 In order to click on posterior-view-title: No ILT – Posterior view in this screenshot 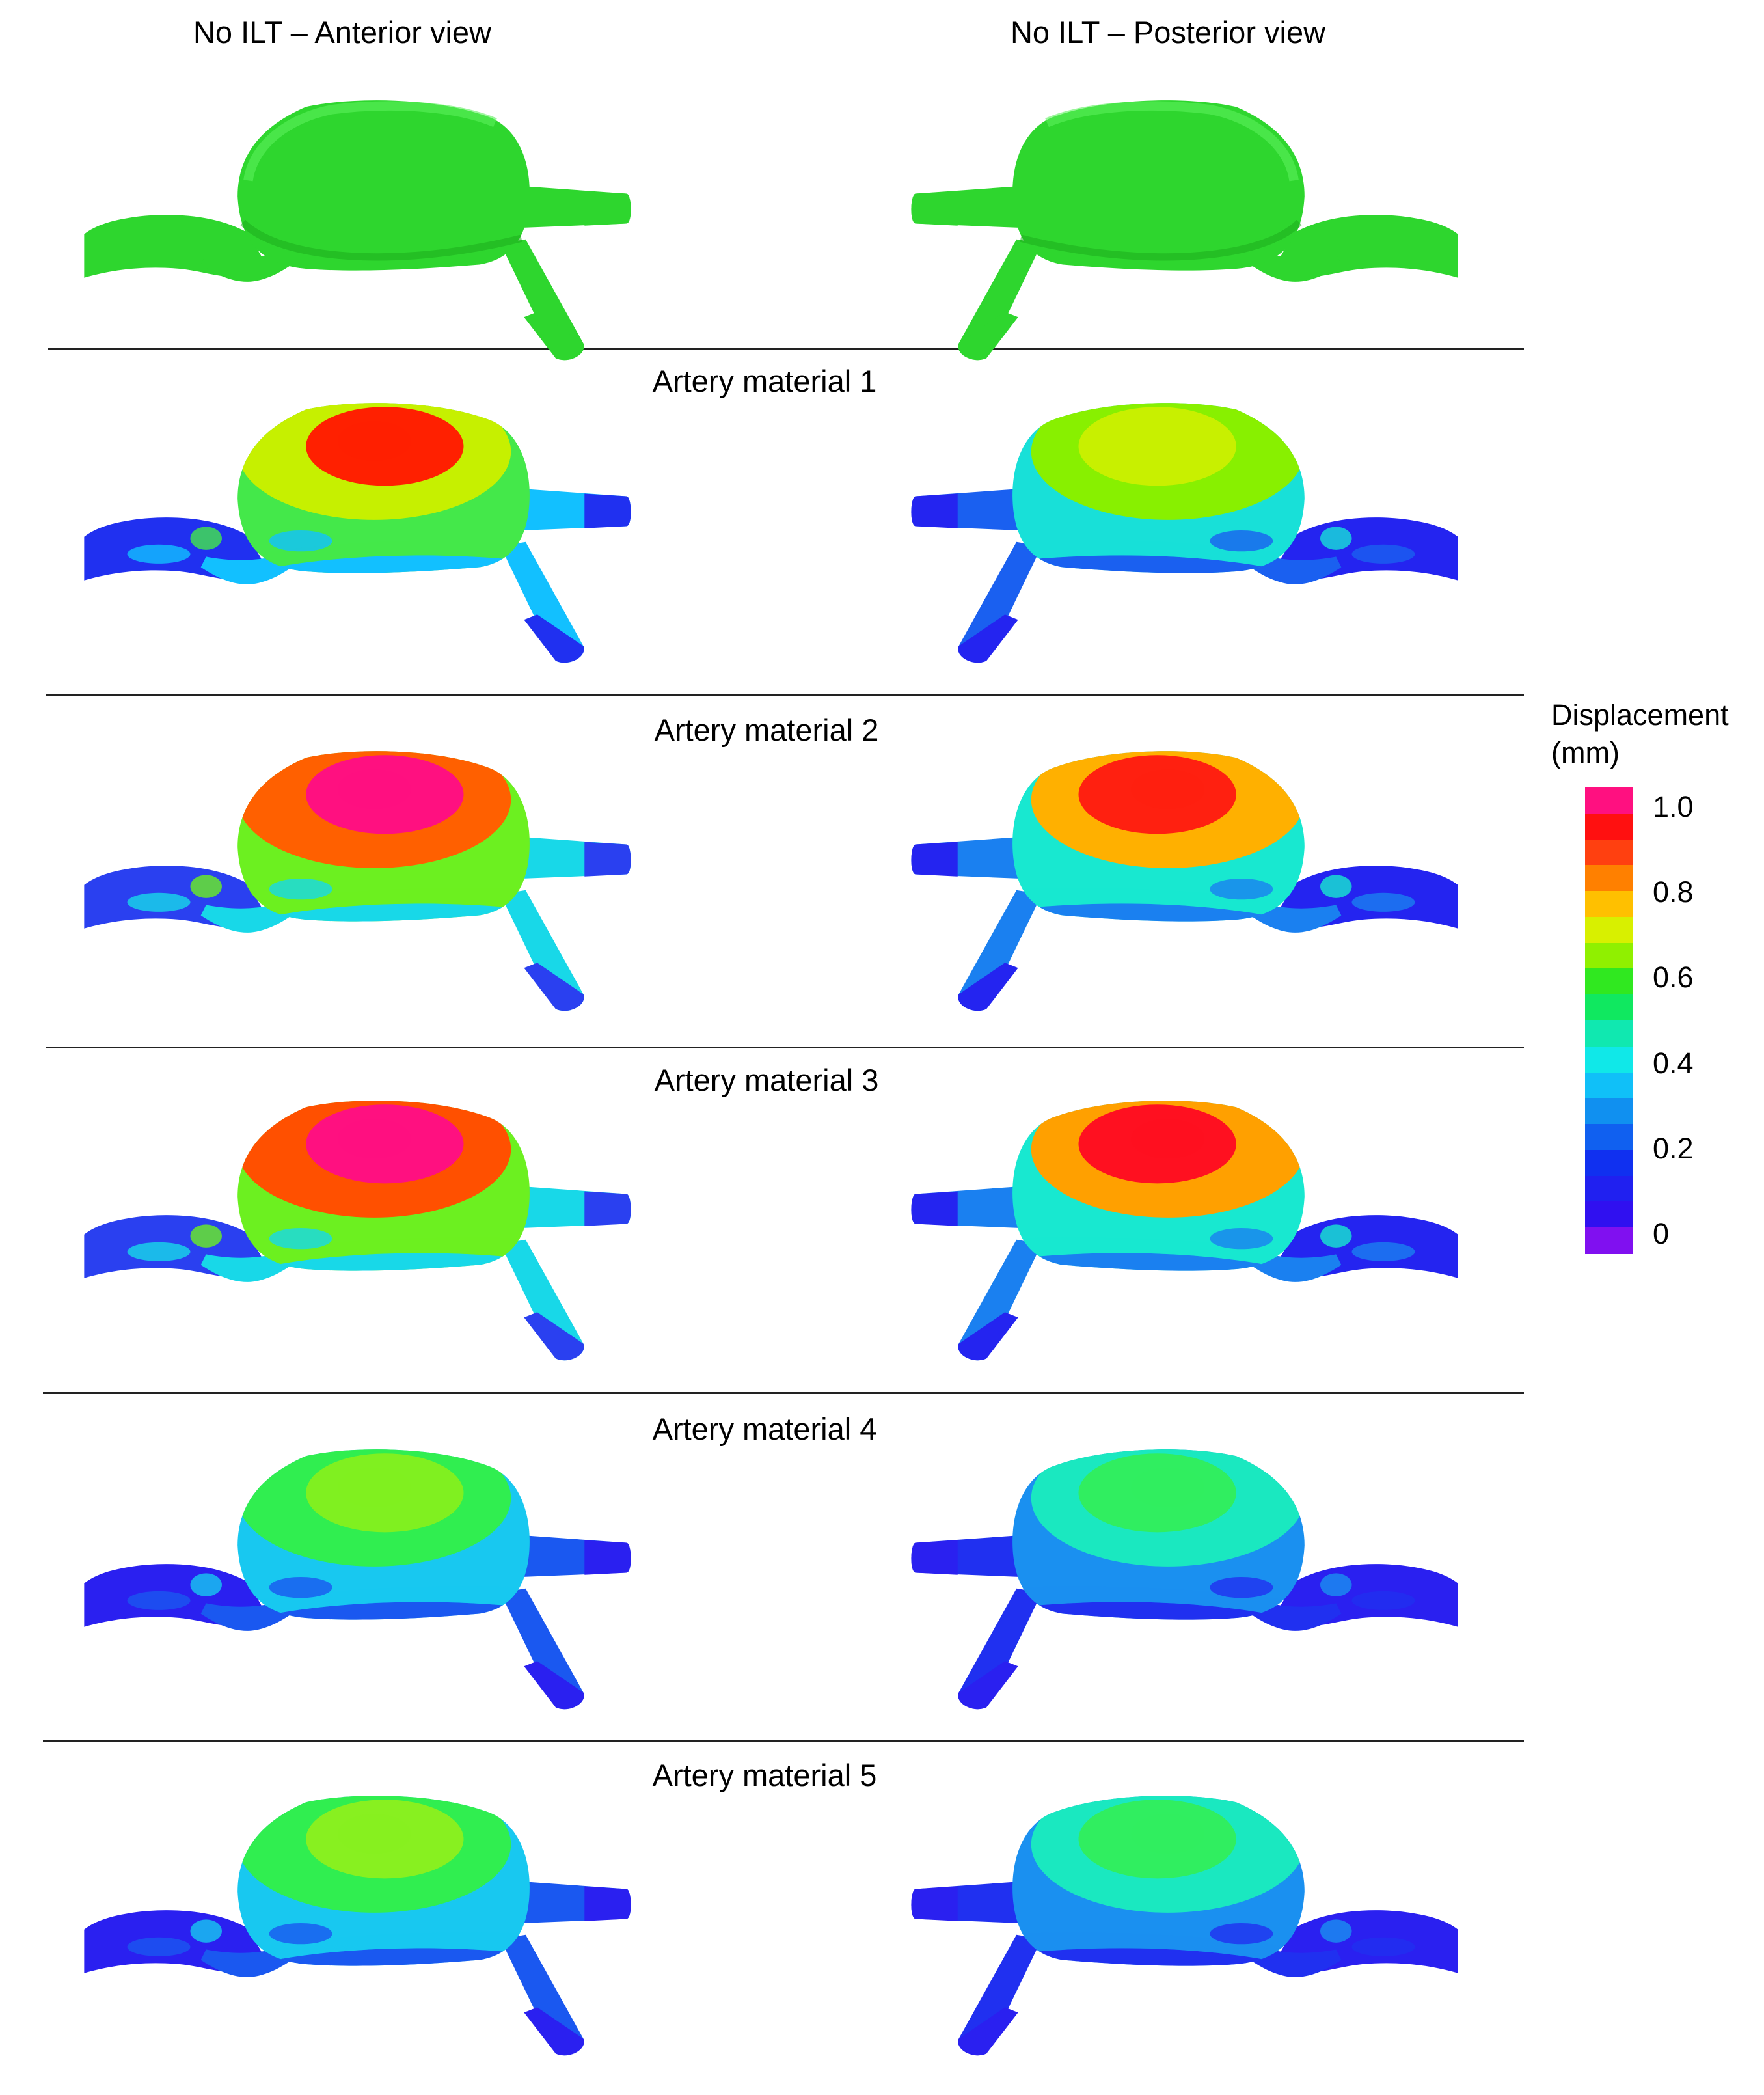, I will do `click(1168, 32)`.